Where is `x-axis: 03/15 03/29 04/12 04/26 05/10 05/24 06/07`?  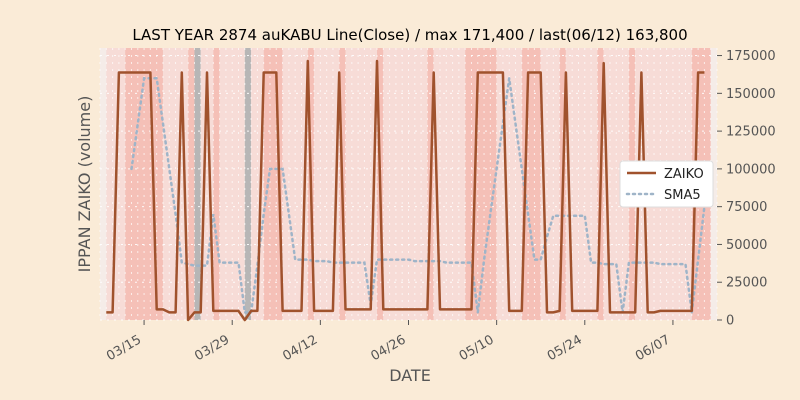
x-axis: 03/15 03/29 04/12 04/26 05/10 05/24 06/07 is located at coordinates (389, 342).